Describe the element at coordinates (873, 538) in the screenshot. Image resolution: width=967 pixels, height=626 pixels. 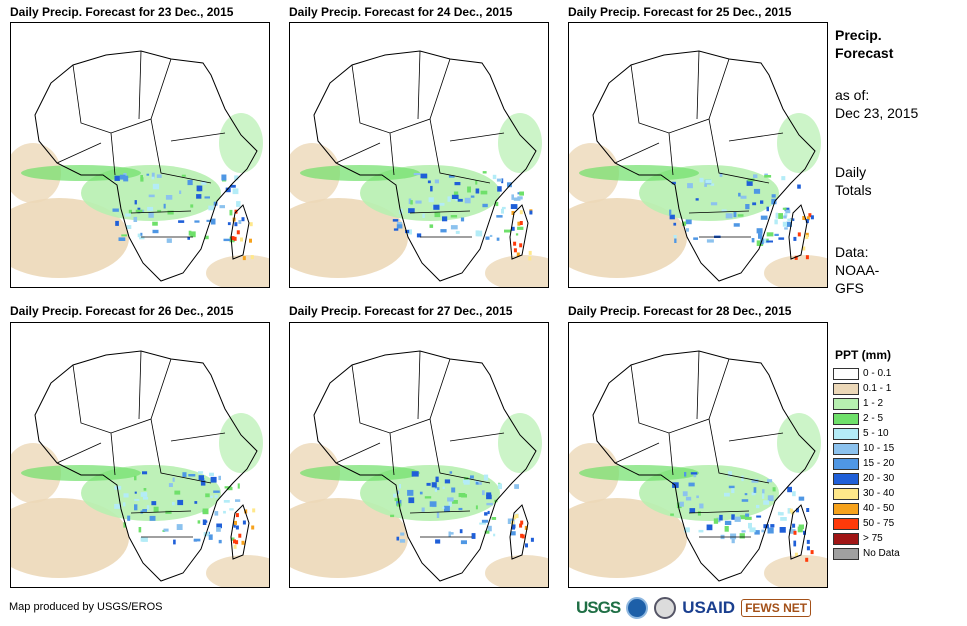
I see `legend-label: > 75` at that location.